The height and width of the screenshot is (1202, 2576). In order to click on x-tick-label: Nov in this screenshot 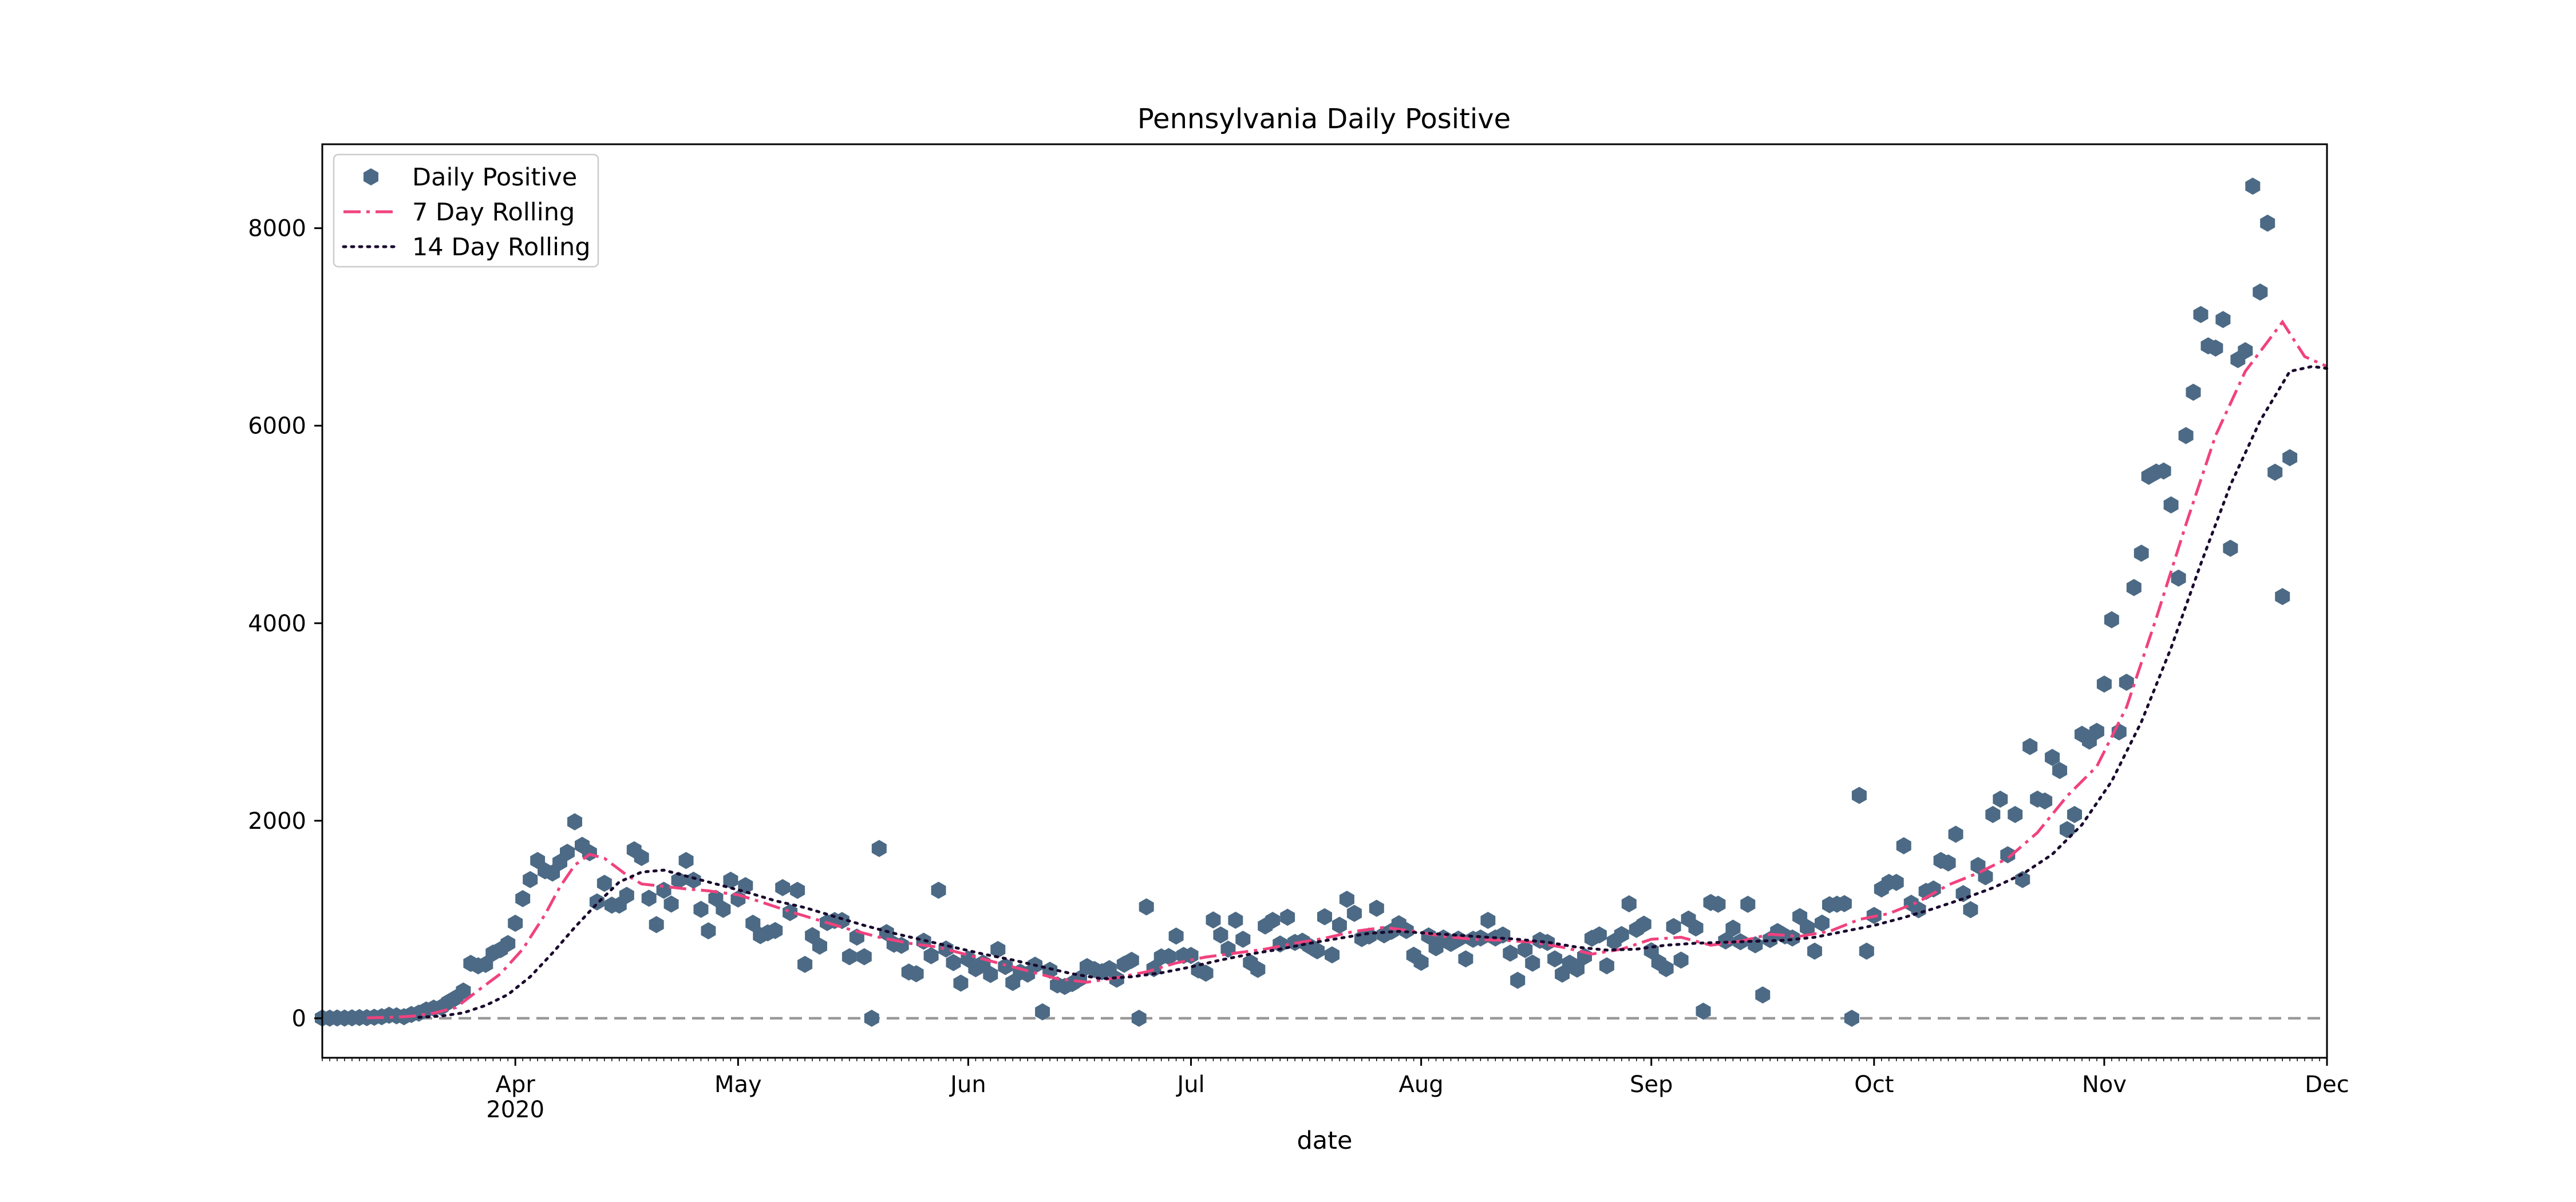, I will do `click(2104, 1085)`.